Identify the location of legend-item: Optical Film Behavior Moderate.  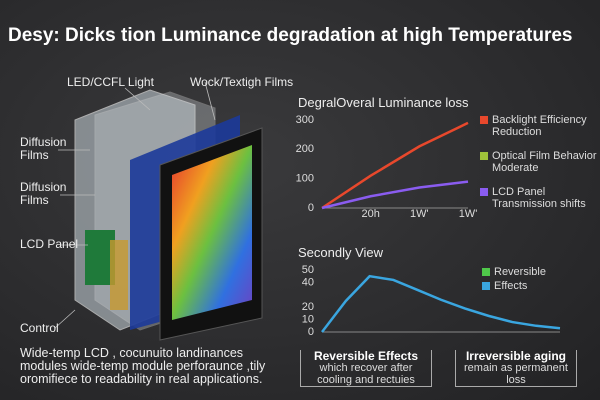
(540, 162).